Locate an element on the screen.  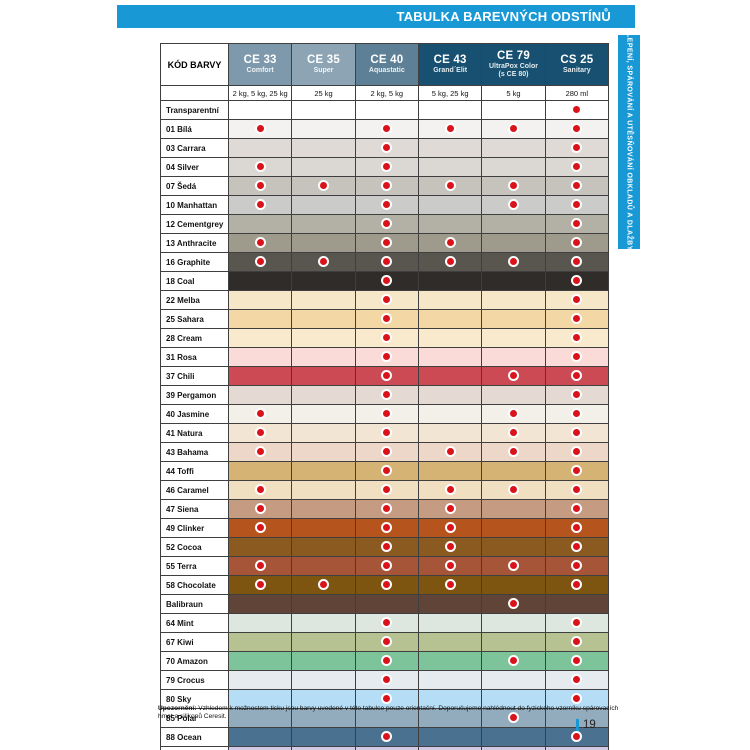
page-title: TABULKA BAREVNÝCH ODSTÍNŮ is located at coordinates (503, 16).